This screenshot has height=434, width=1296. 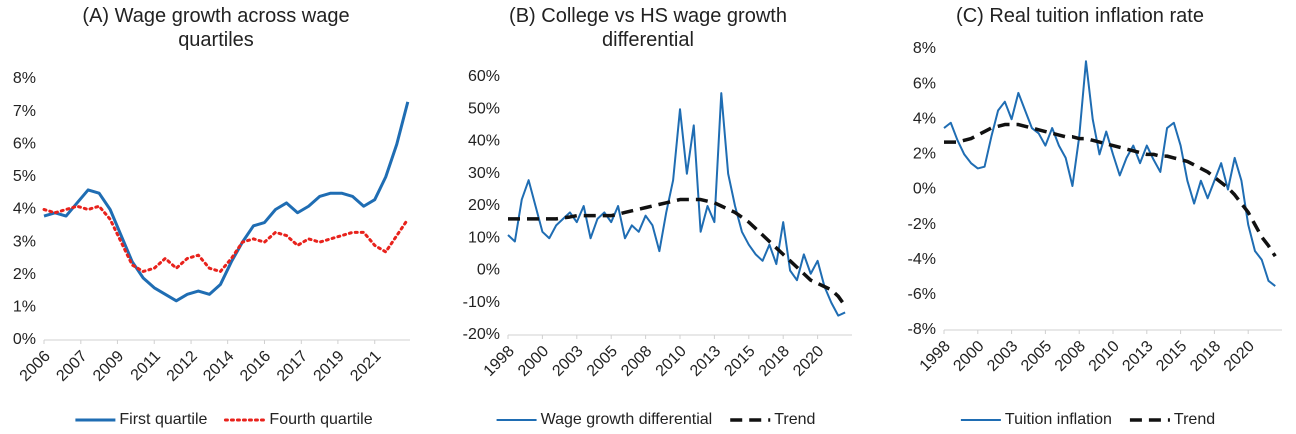 What do you see at coordinates (24, 111) in the screenshot?
I see `y-tick-label: 7%` at bounding box center [24, 111].